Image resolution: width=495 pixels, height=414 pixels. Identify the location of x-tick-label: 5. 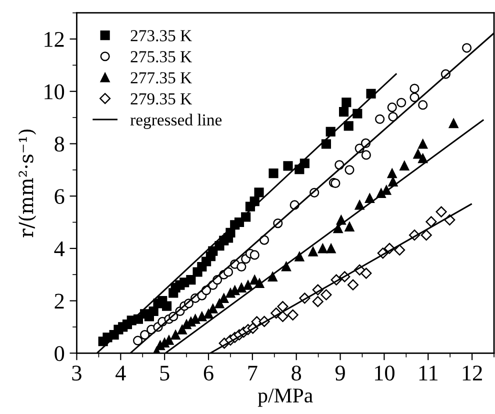
(165, 373).